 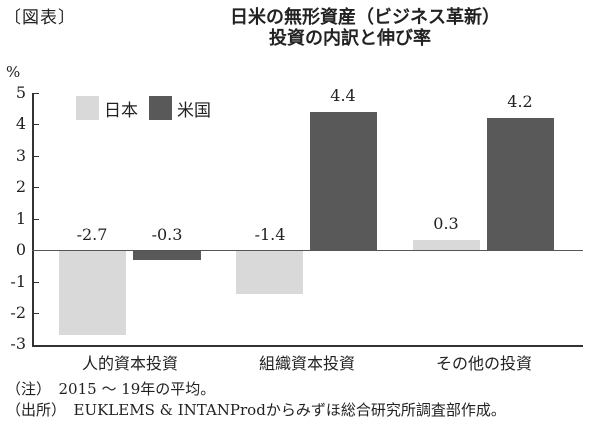 What do you see at coordinates (40, 18) in the screenshot?
I see `figure-tag: 〔図表〕` at bounding box center [40, 18].